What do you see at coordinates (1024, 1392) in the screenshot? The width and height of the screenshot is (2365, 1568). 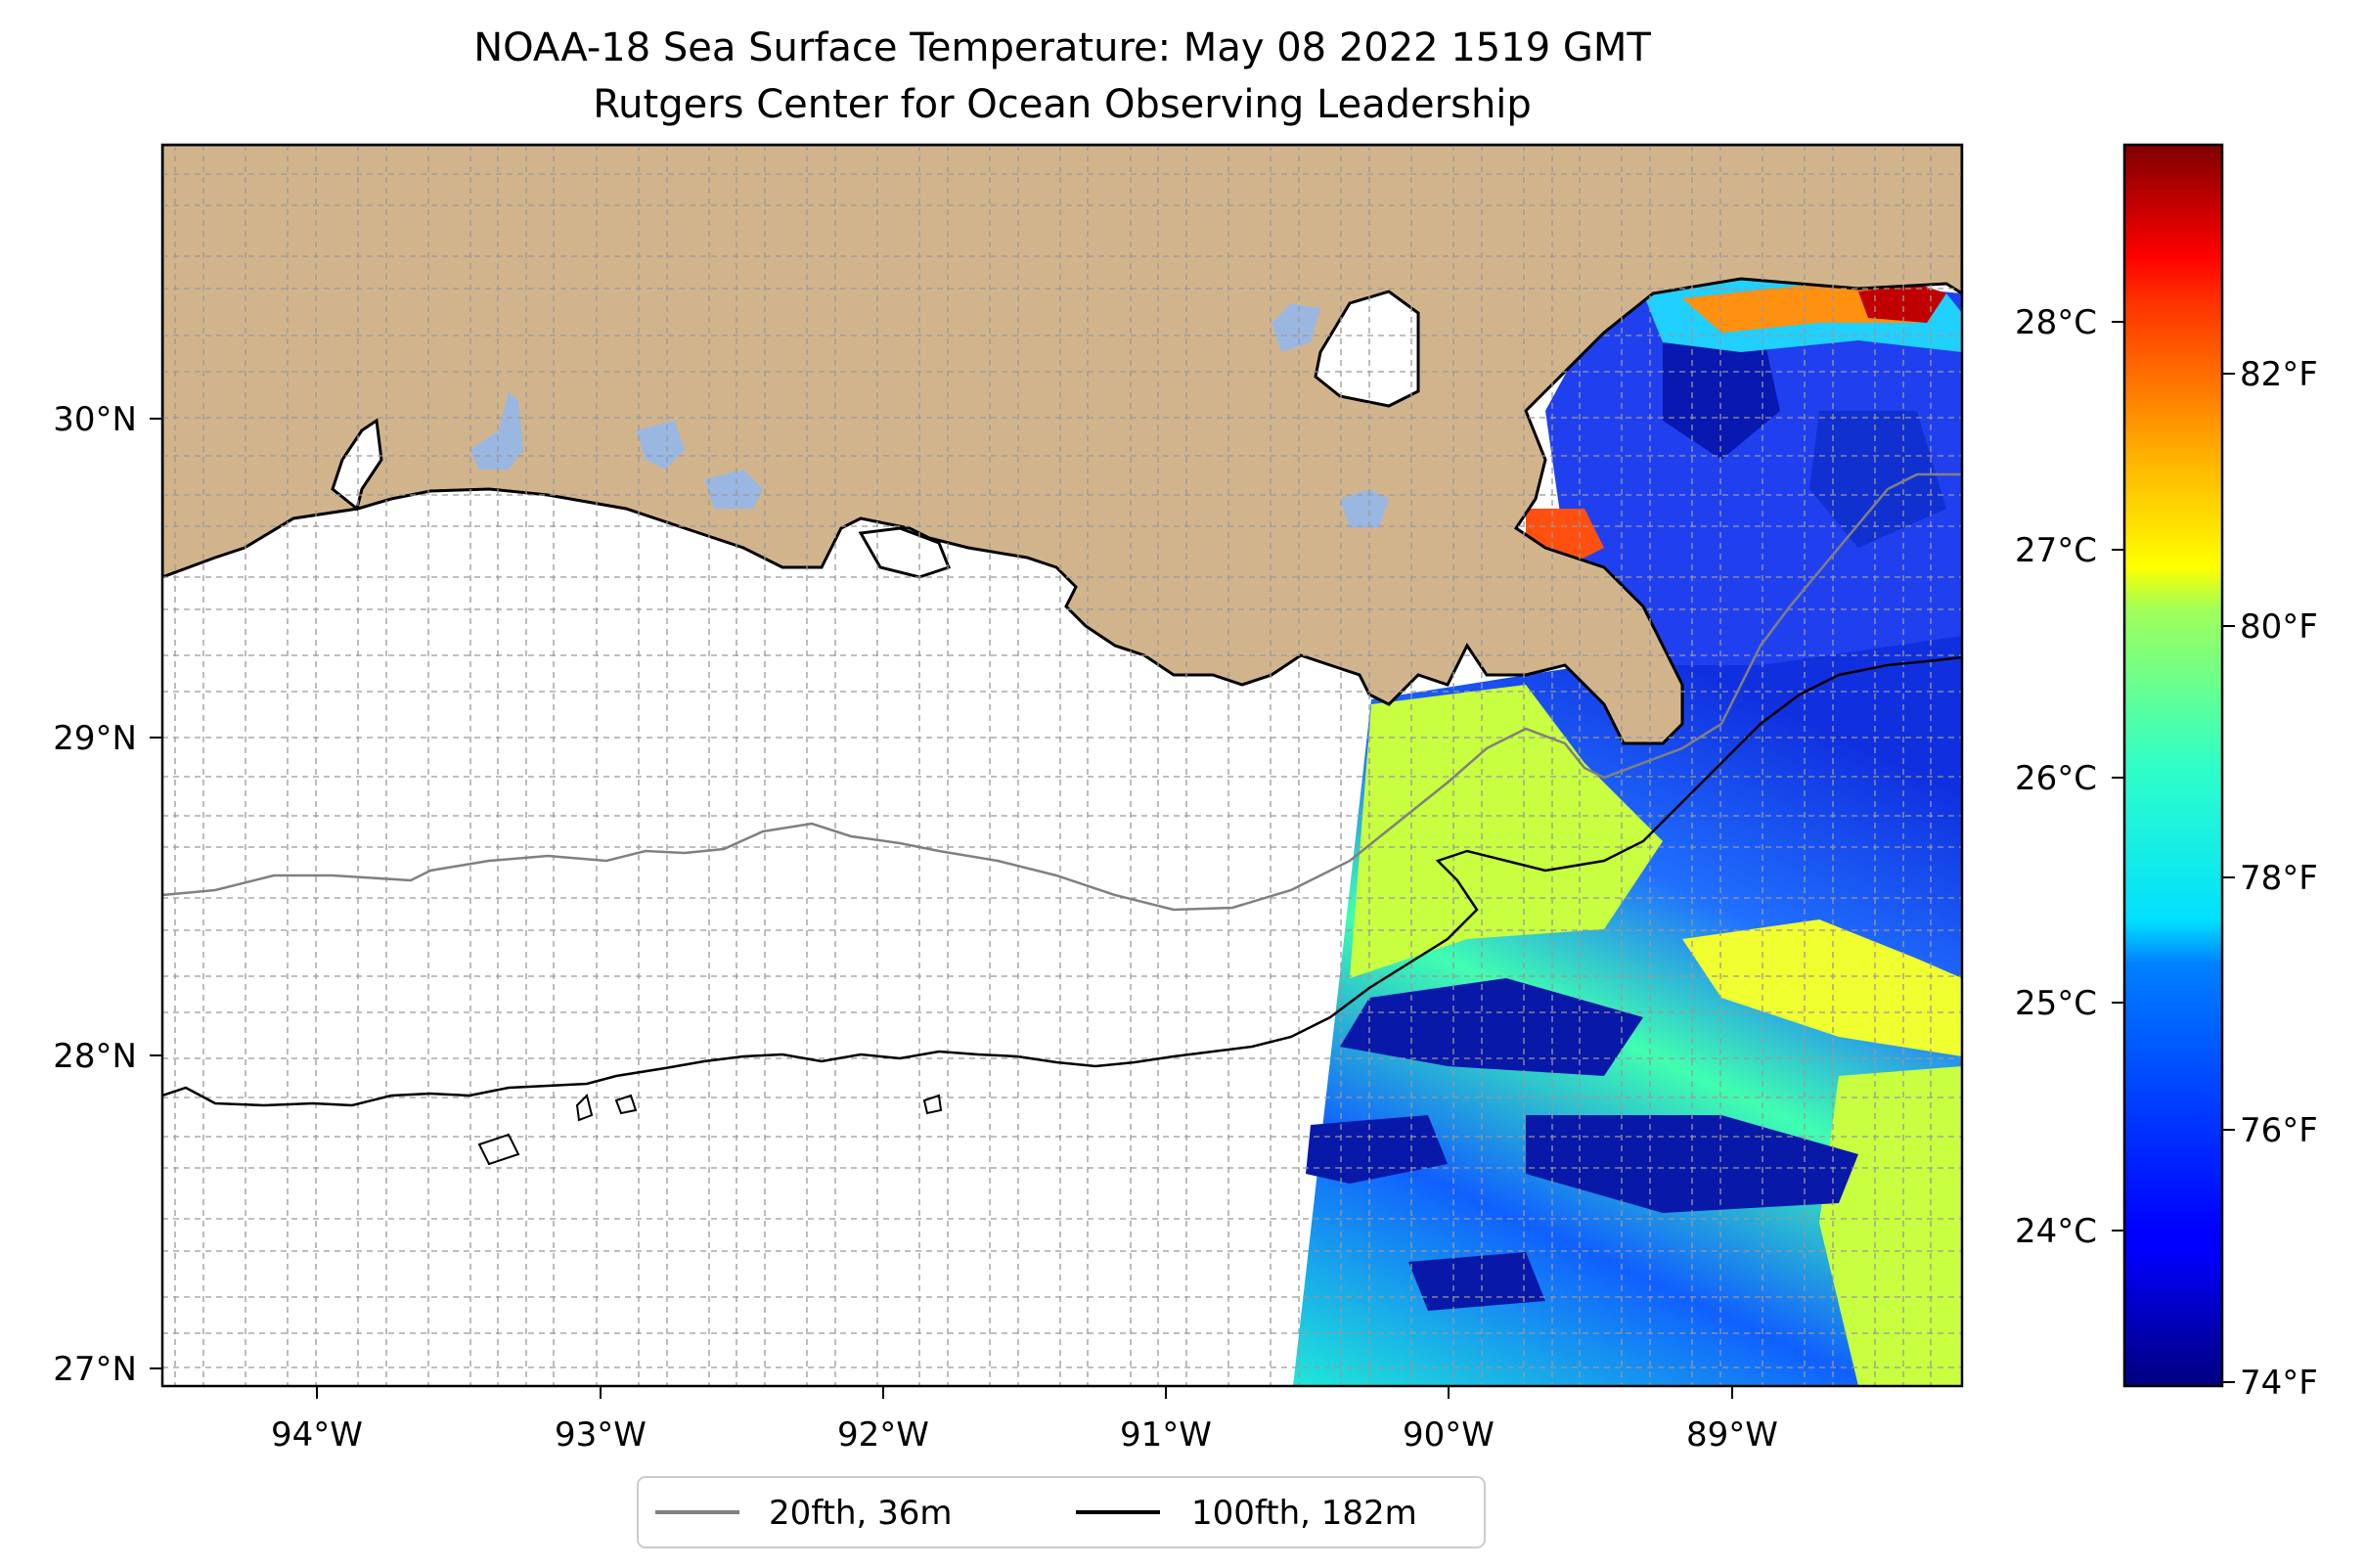 I see `x-axis` at bounding box center [1024, 1392].